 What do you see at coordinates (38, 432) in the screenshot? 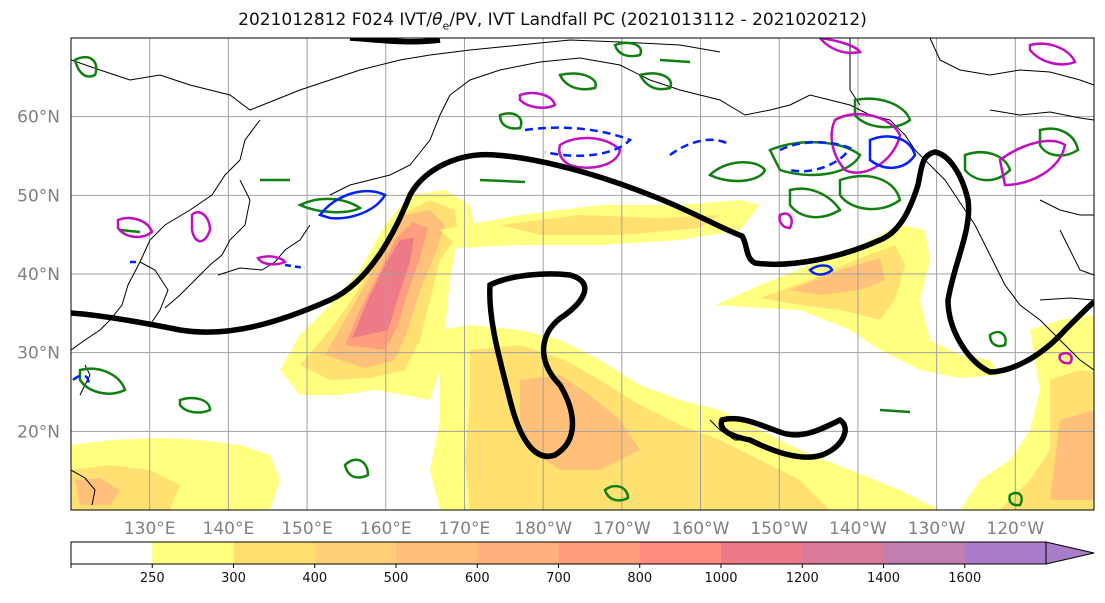
I see `lat-label-4: 20°N` at bounding box center [38, 432].